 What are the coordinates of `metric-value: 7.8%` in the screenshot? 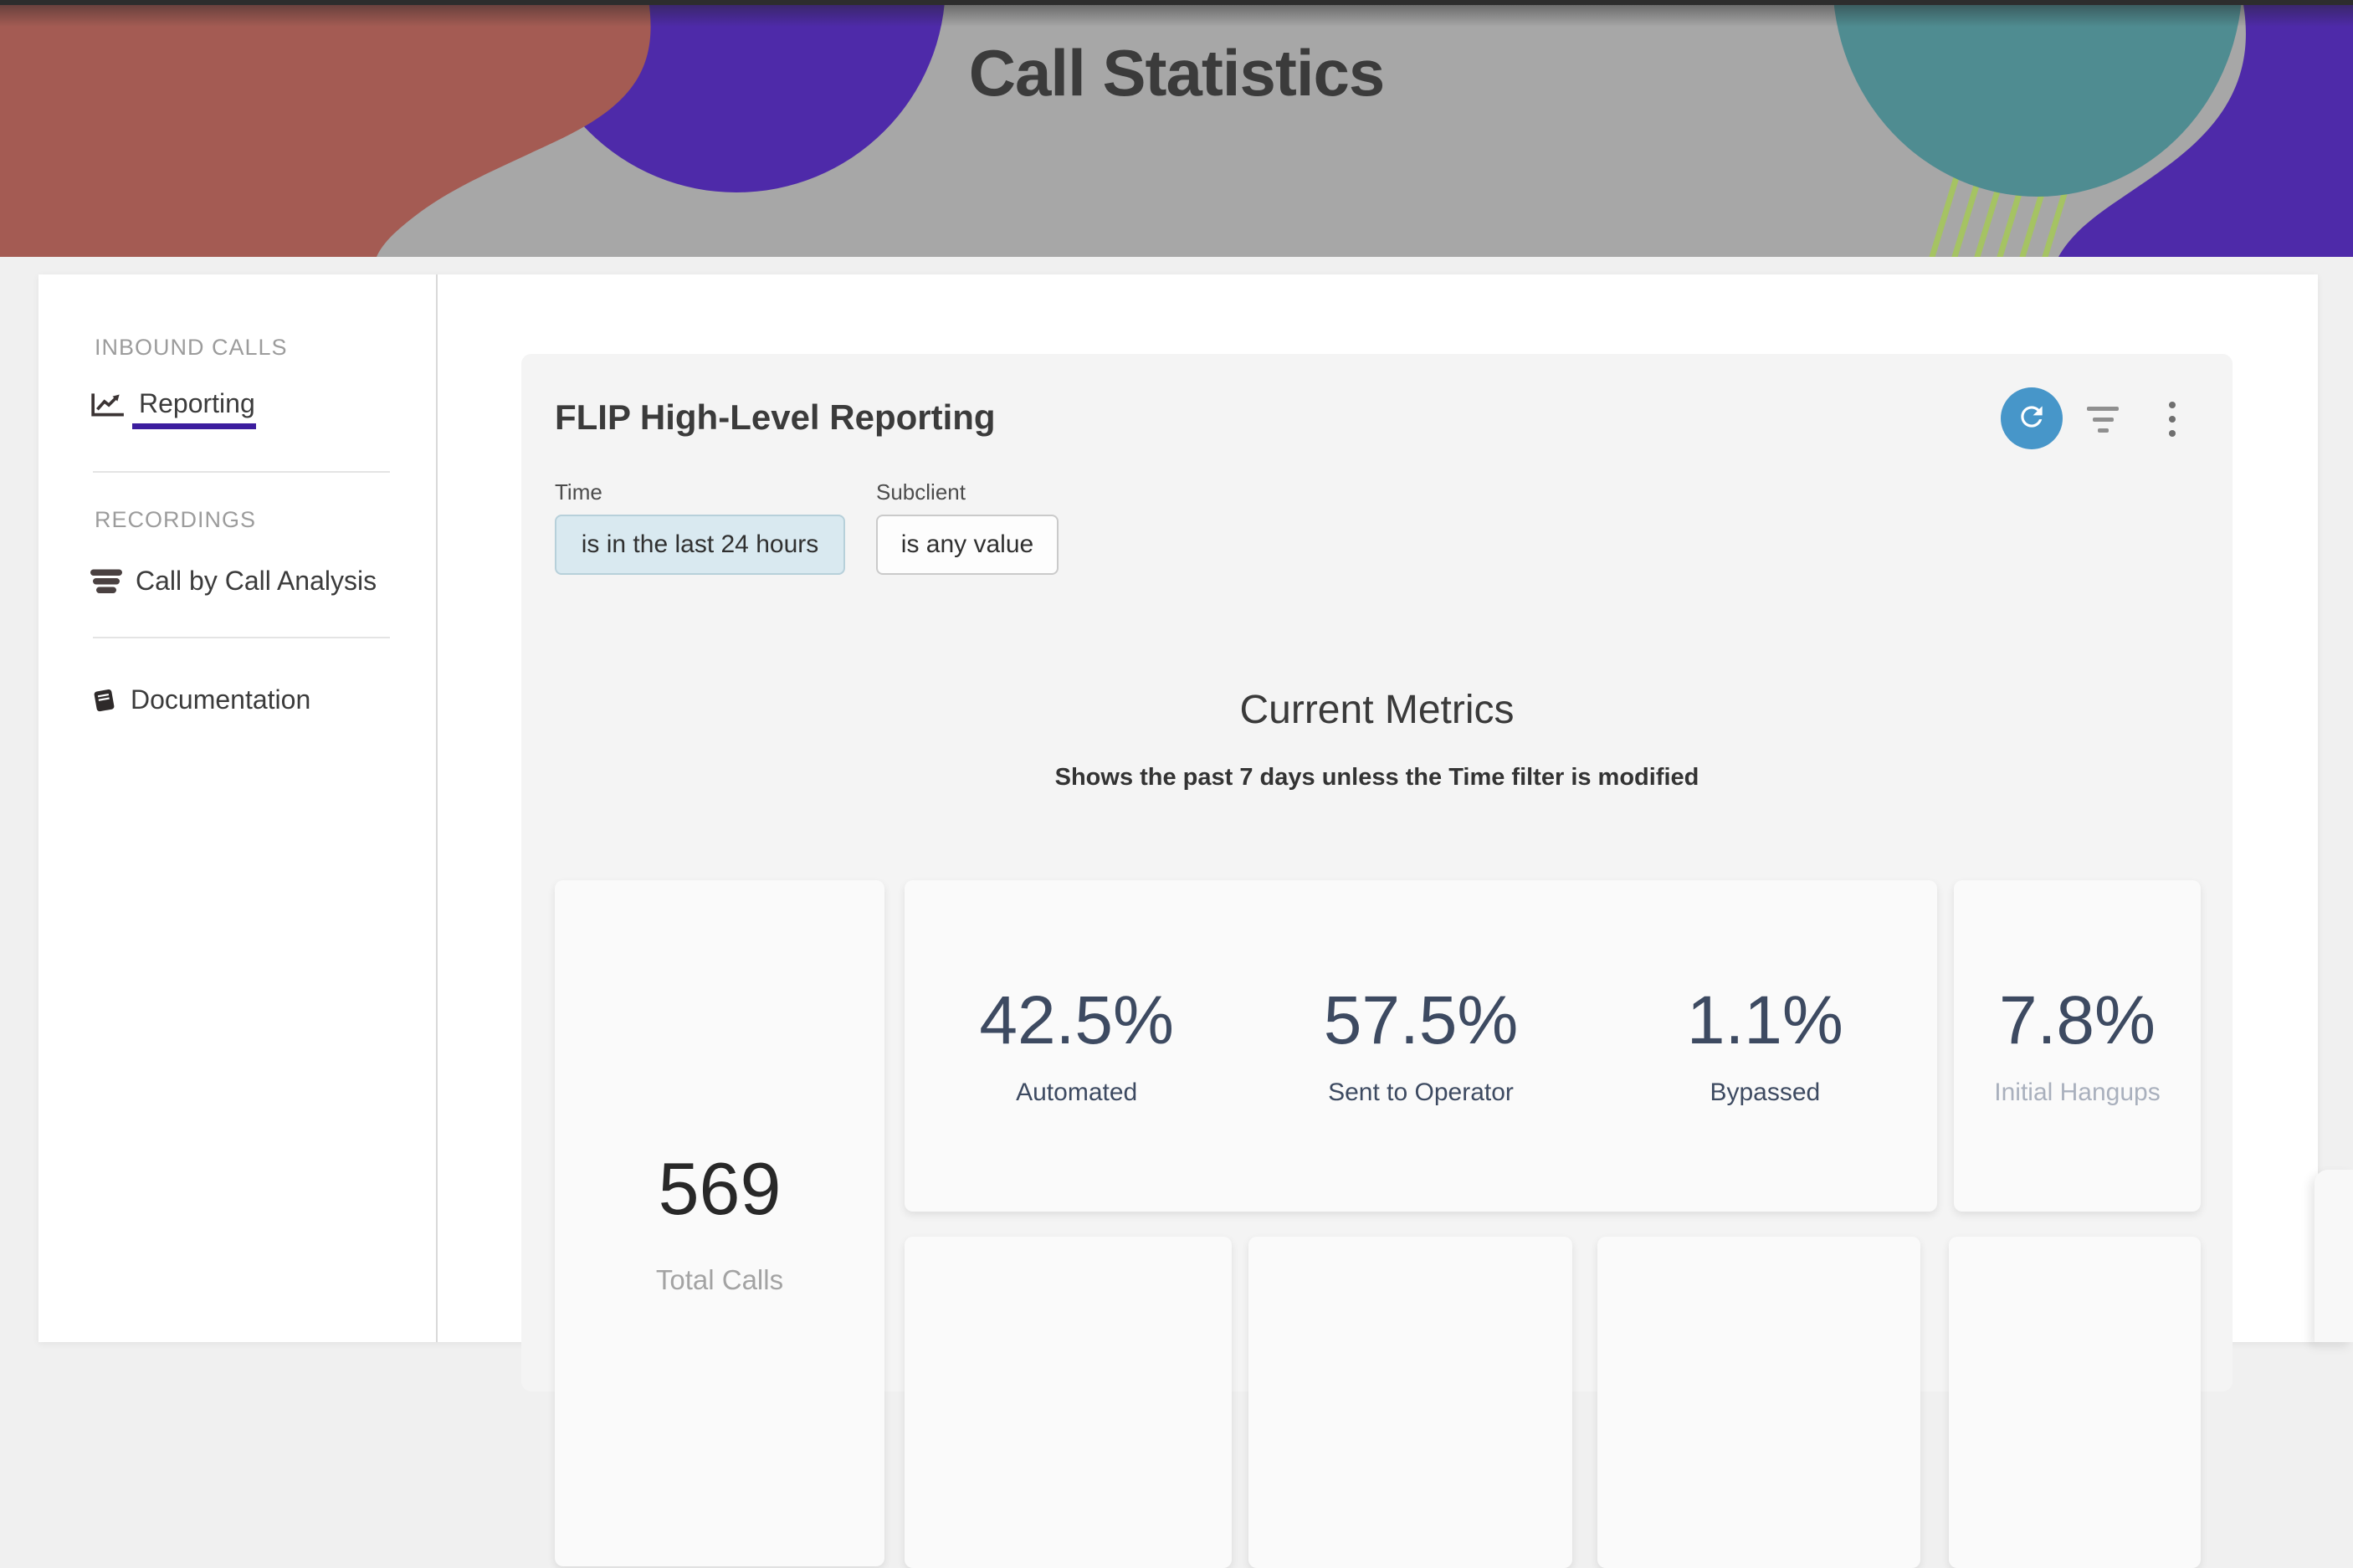 It's located at (2077, 1020).